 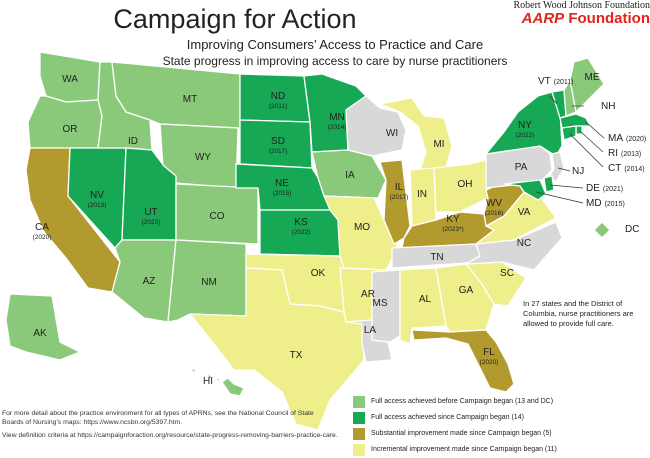 I want to click on state-label-wv: WV (2016), so click(x=494, y=207).